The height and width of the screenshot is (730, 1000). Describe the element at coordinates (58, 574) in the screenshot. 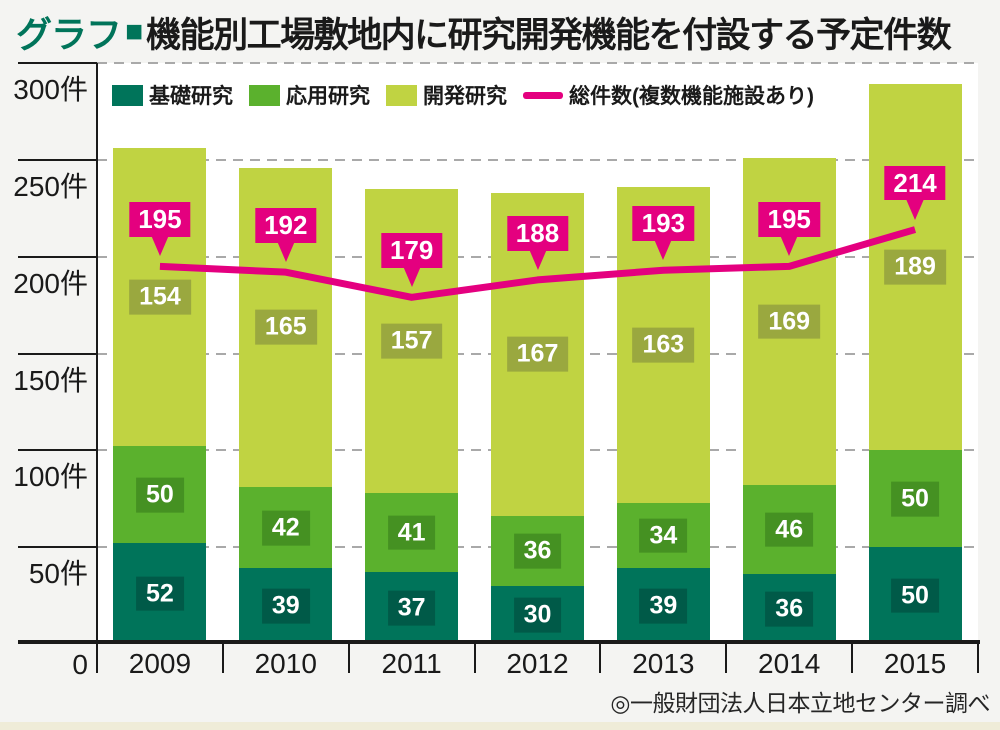

I see `y-tick-label: 50件` at that location.